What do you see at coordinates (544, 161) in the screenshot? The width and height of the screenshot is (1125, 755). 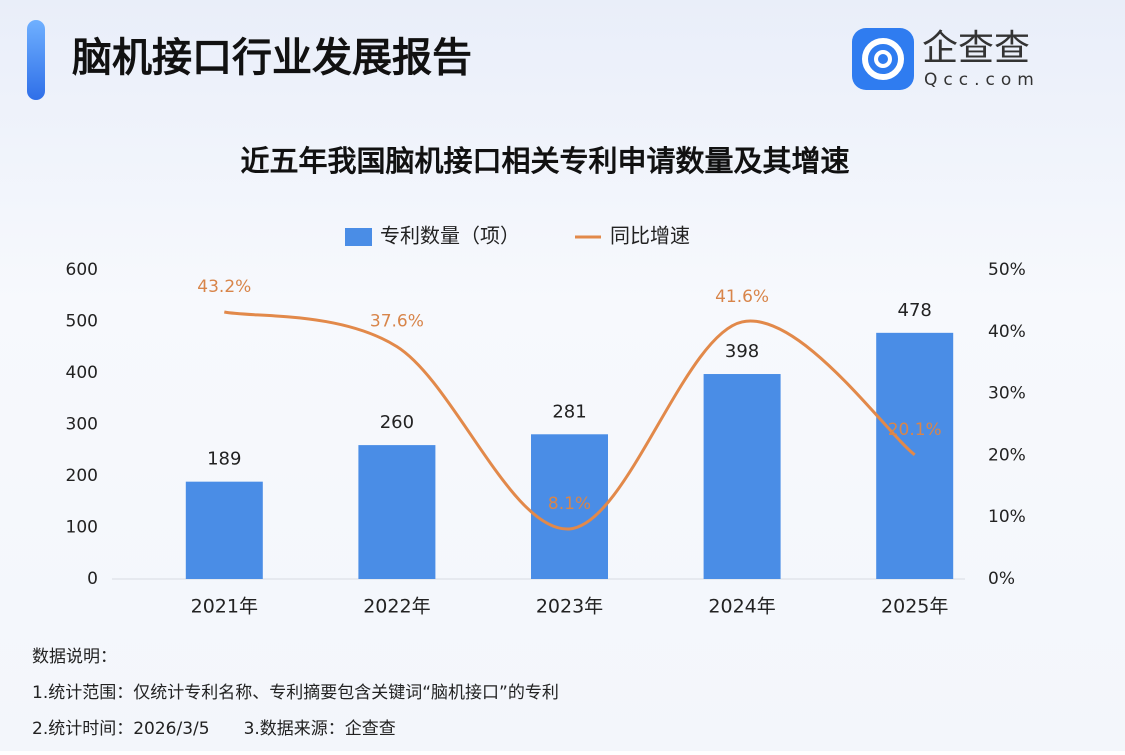 I see `chart-title: 近五年我国脑机接口相关专利申请数量及其增速` at bounding box center [544, 161].